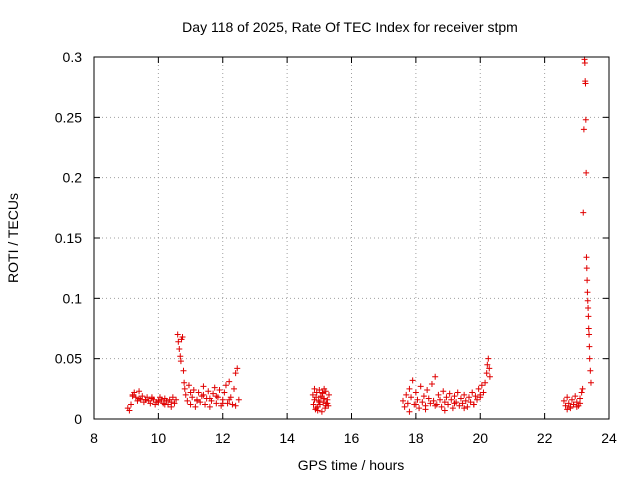 This screenshot has height=480, width=640. I want to click on y-axis-label: ROTI / TECUs, so click(13, 238).